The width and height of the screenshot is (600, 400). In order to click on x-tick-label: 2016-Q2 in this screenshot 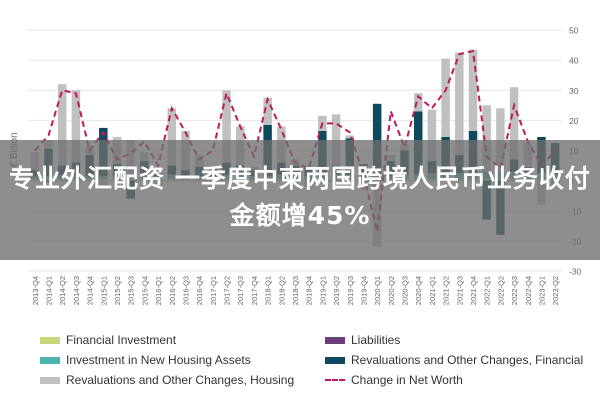, I will do `click(172, 290)`.